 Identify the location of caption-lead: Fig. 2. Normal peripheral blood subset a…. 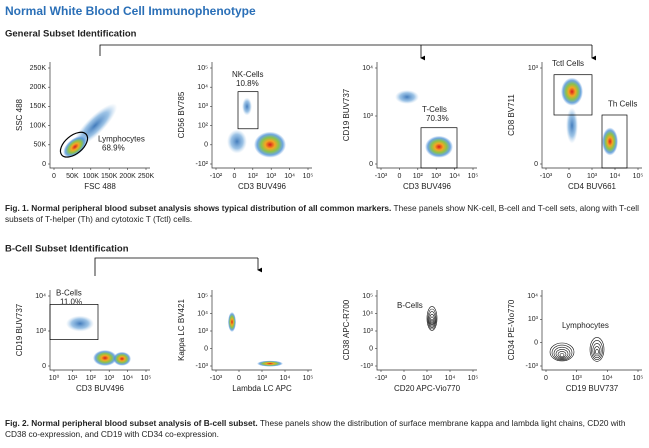
(131, 423).